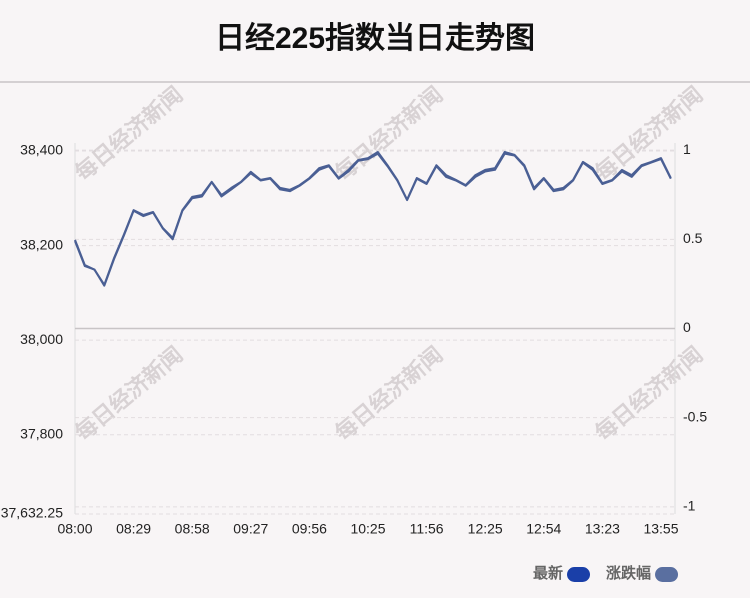  I want to click on x-tick-label: 13:23, so click(602, 529).